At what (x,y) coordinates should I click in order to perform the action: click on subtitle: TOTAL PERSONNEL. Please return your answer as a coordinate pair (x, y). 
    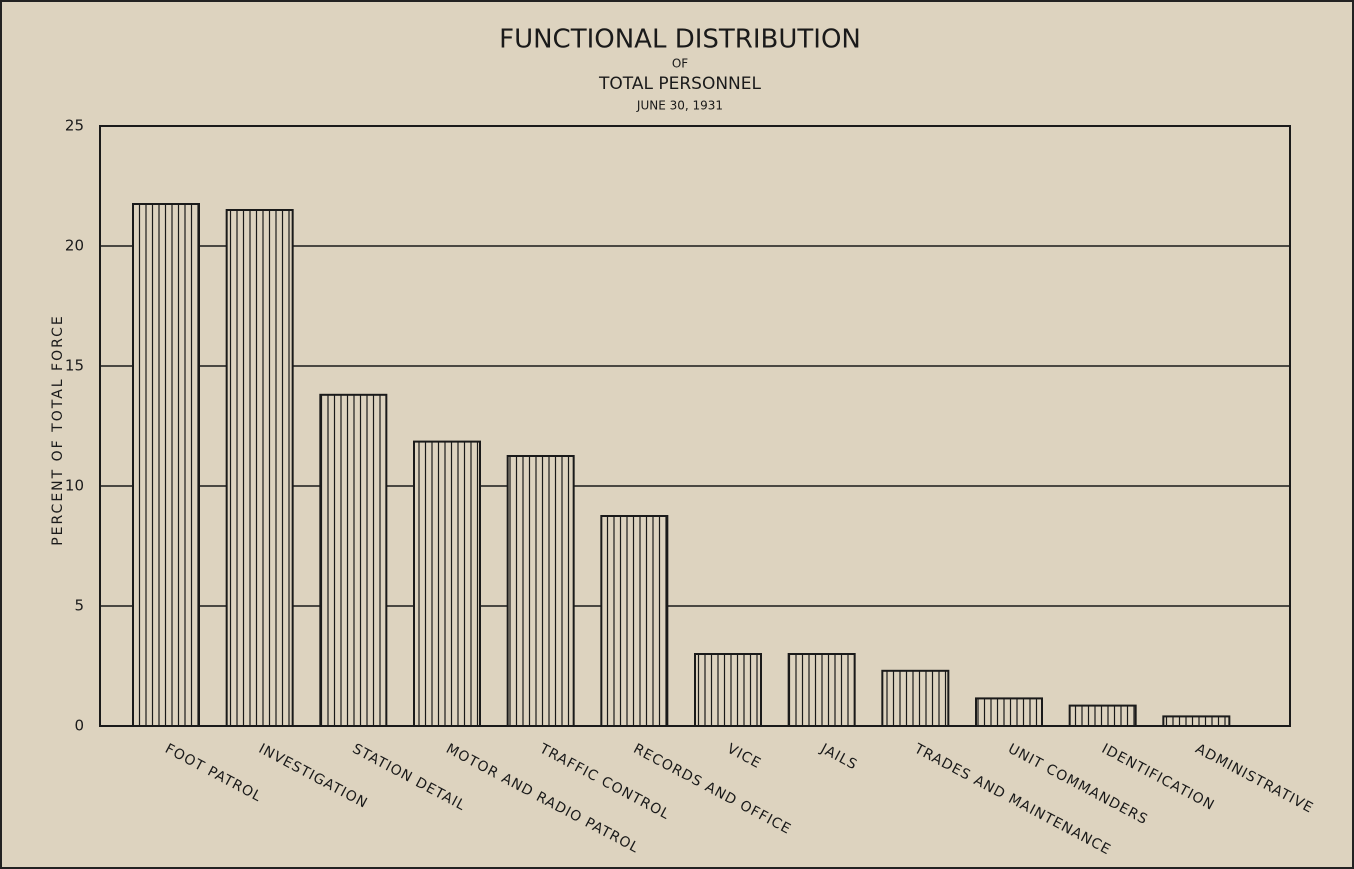
    Looking at the image, I should click on (679, 84).